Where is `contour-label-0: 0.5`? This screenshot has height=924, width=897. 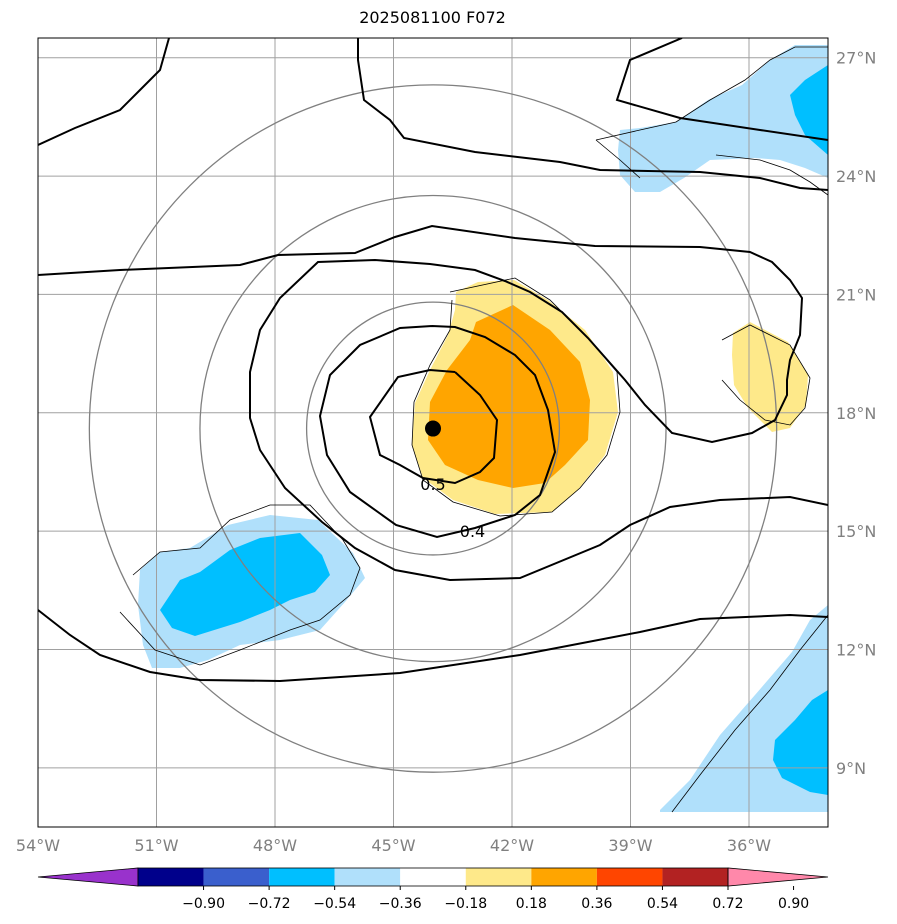
contour-label-0: 0.5 is located at coordinates (432, 484).